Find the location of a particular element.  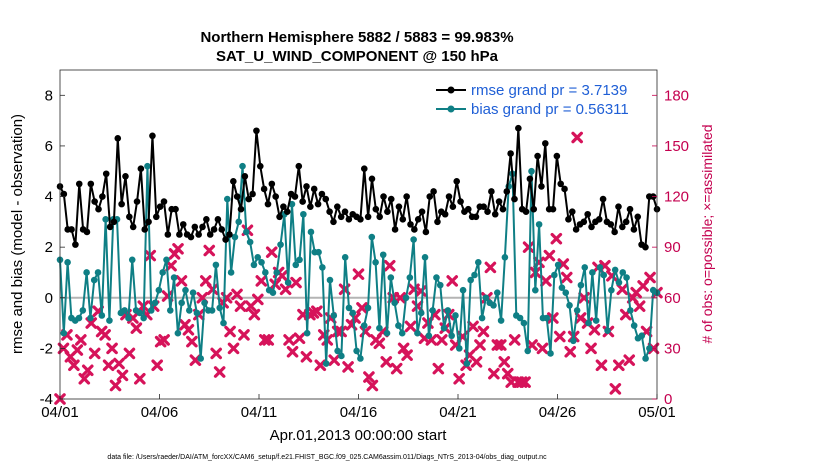

legend-bias-marker is located at coordinates (451, 109).